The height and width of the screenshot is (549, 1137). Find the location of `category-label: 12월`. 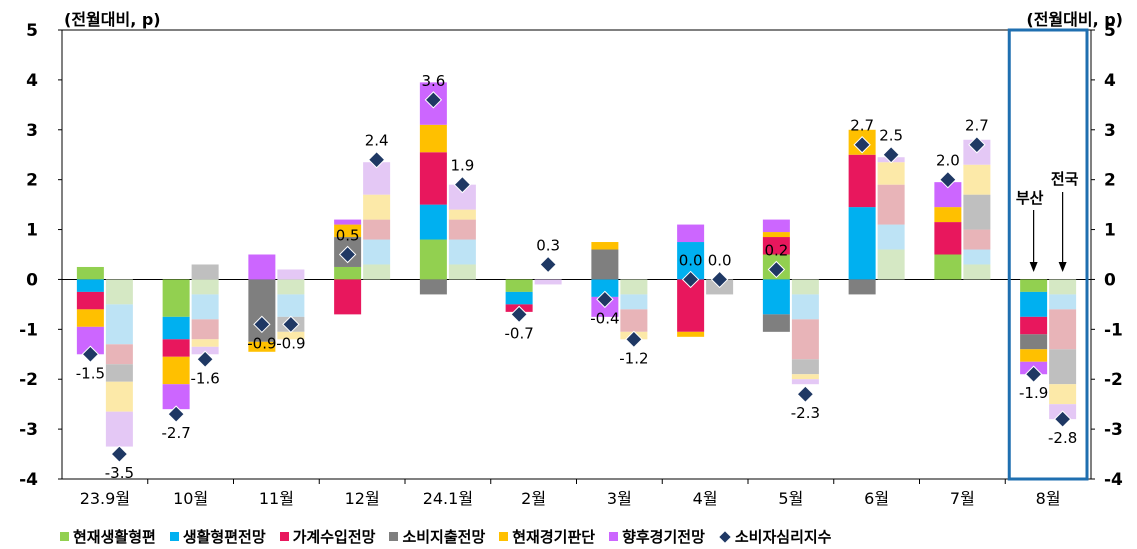

category-label: 12월 is located at coordinates (362, 498).